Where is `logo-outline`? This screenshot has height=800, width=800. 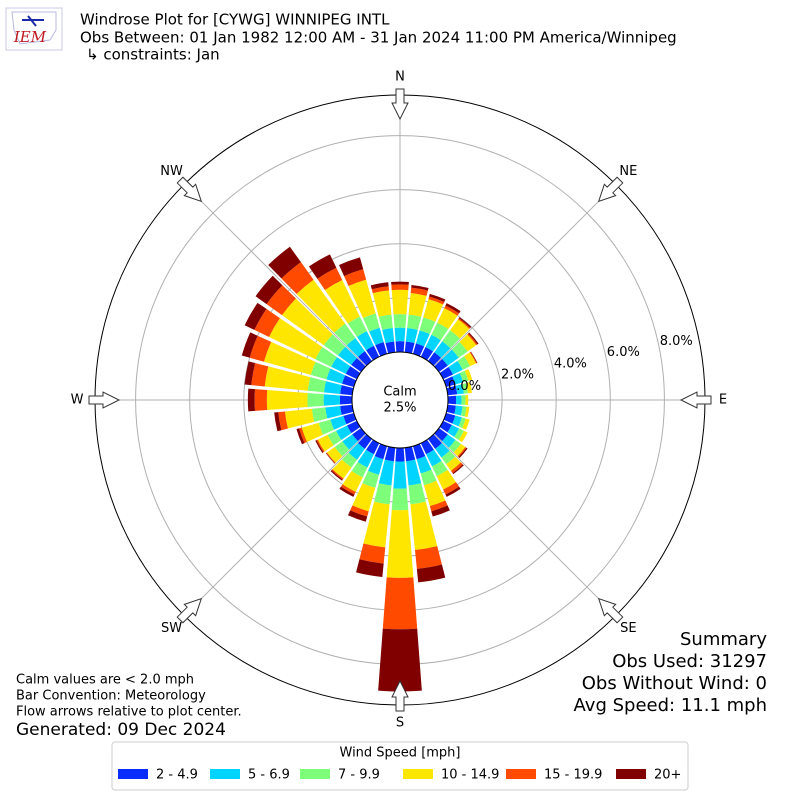
logo-outline is located at coordinates (34, 28).